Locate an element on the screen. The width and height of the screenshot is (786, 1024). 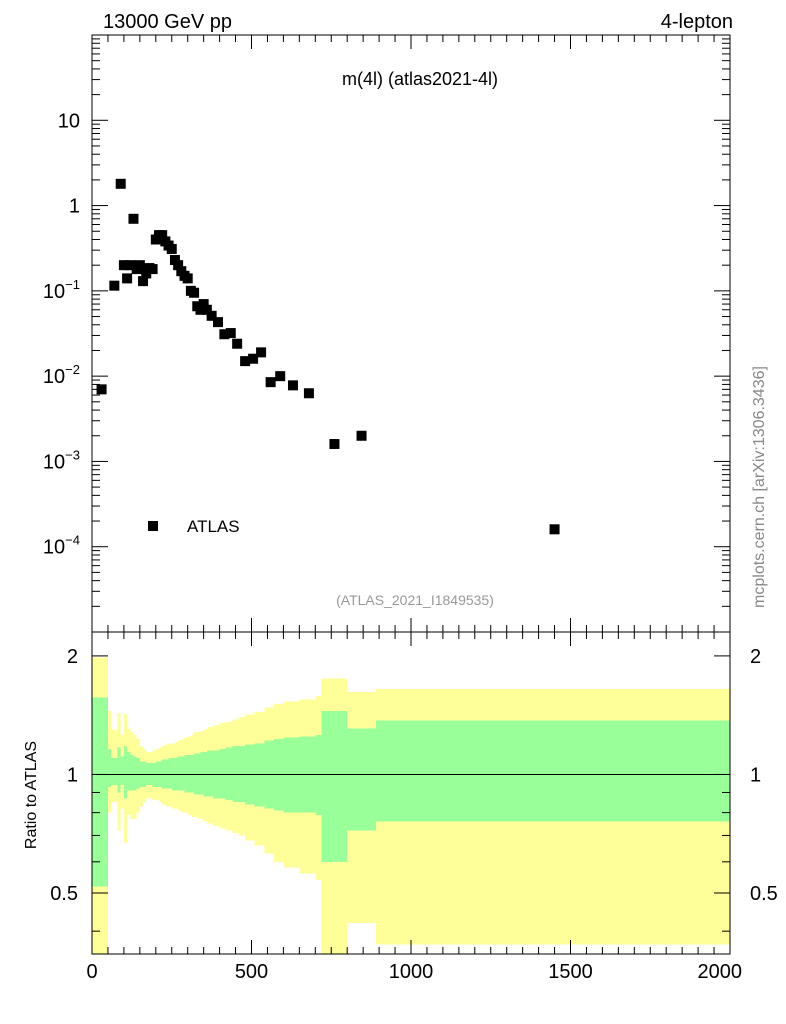
main-y-tick-labels: 10 1 10⁻¹ 10⁻² 10⁻³ 10⁻⁴ is located at coordinates (61, 334).